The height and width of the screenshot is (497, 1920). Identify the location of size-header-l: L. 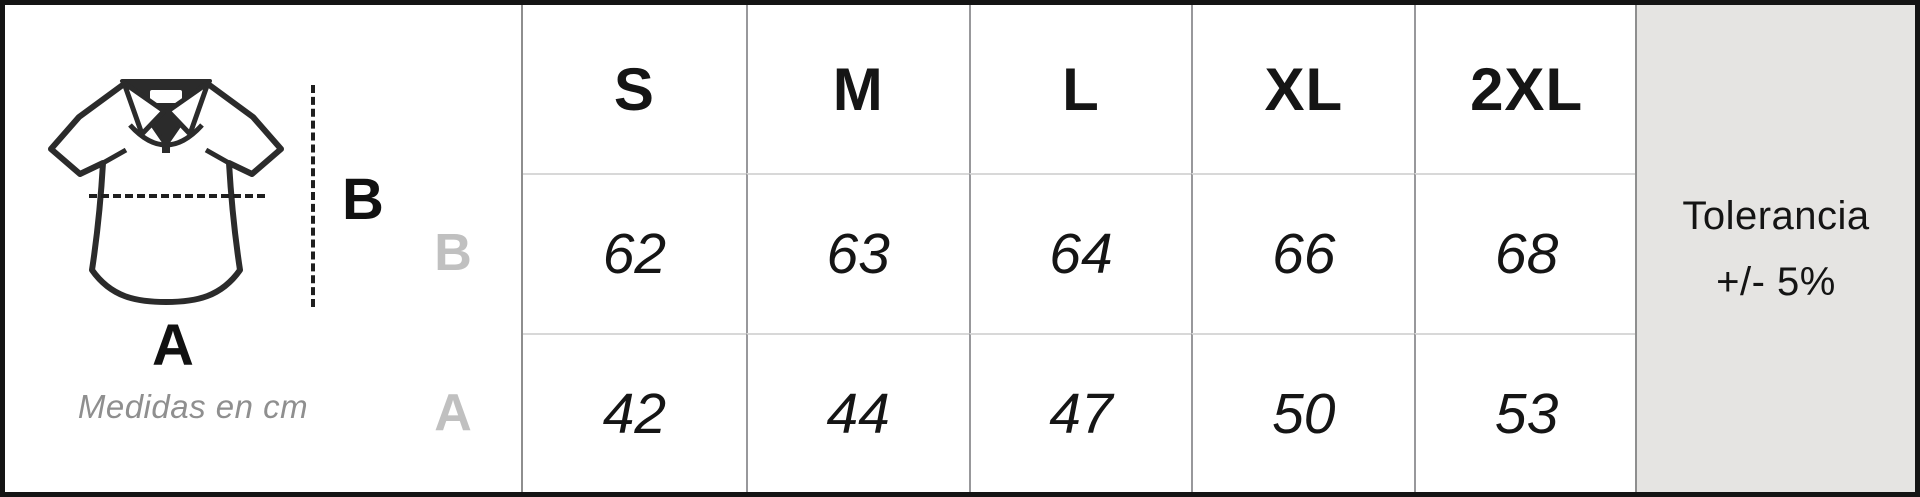
(1080, 89).